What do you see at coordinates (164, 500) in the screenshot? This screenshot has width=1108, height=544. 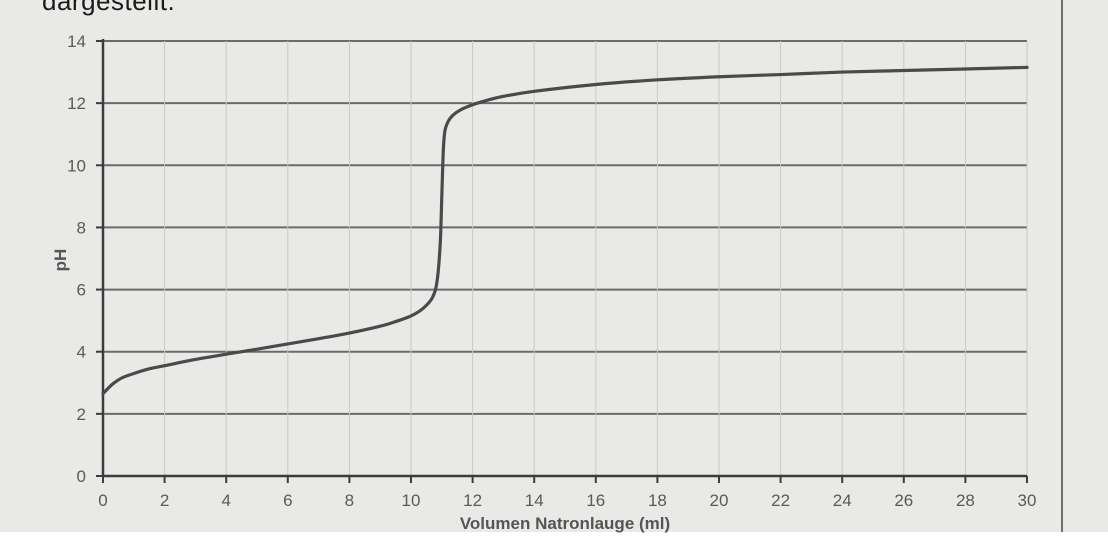 I see `x-tick-label: 2` at bounding box center [164, 500].